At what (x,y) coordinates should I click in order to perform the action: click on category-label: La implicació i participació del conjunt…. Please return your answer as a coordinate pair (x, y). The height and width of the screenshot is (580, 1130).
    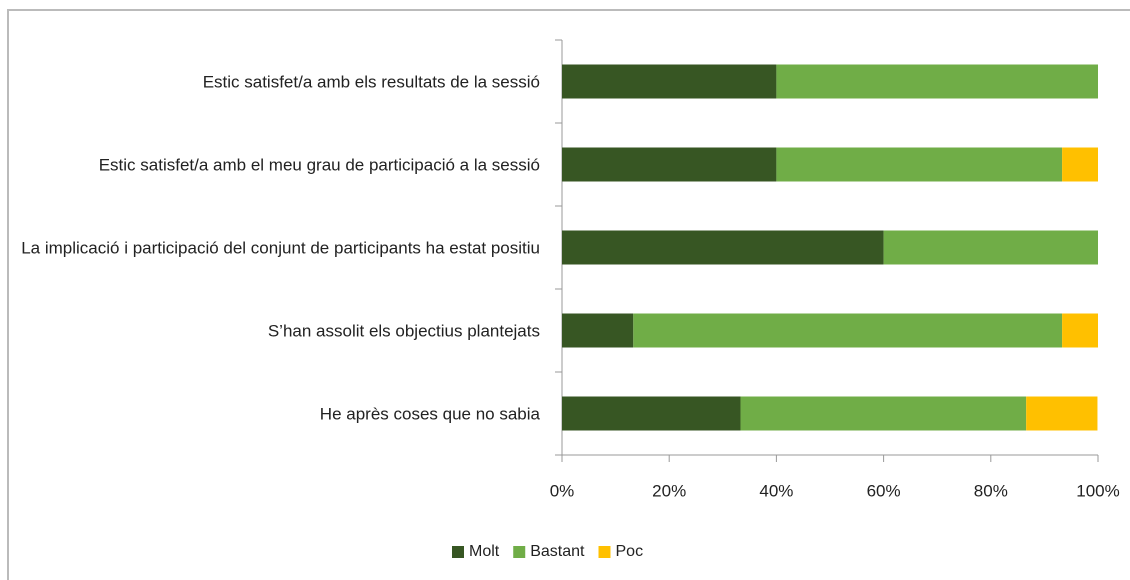
    Looking at the image, I should click on (280, 247).